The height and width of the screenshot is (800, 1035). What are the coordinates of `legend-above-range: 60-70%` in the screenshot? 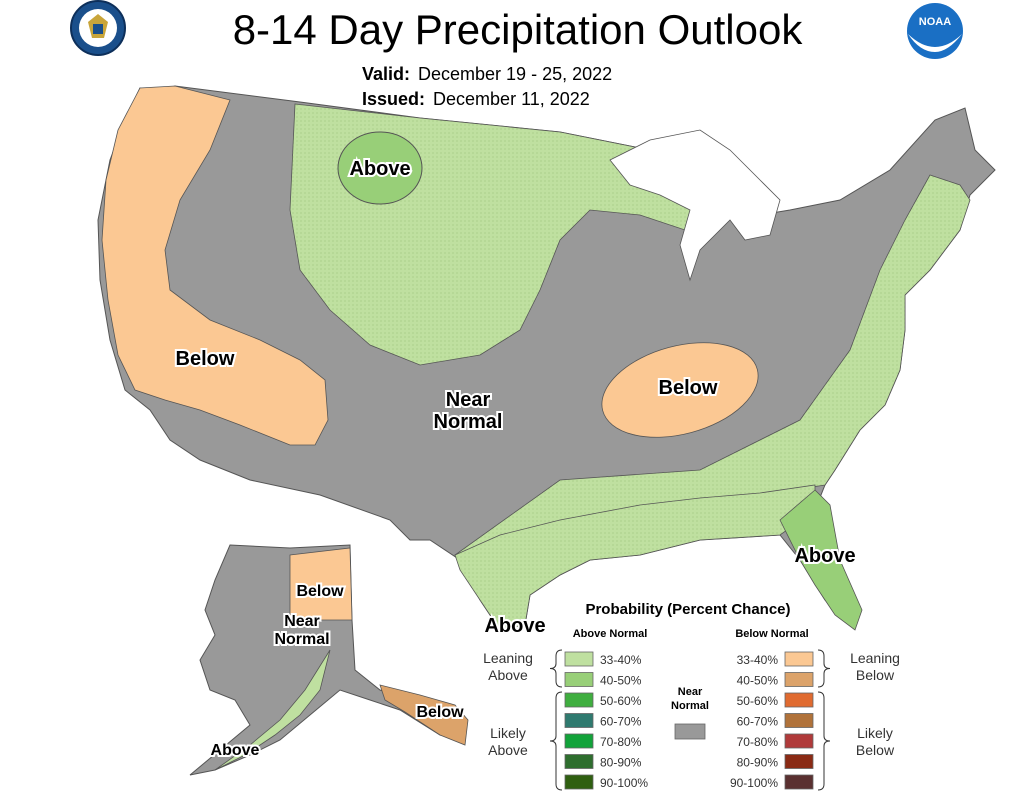 It's located at (621, 722).